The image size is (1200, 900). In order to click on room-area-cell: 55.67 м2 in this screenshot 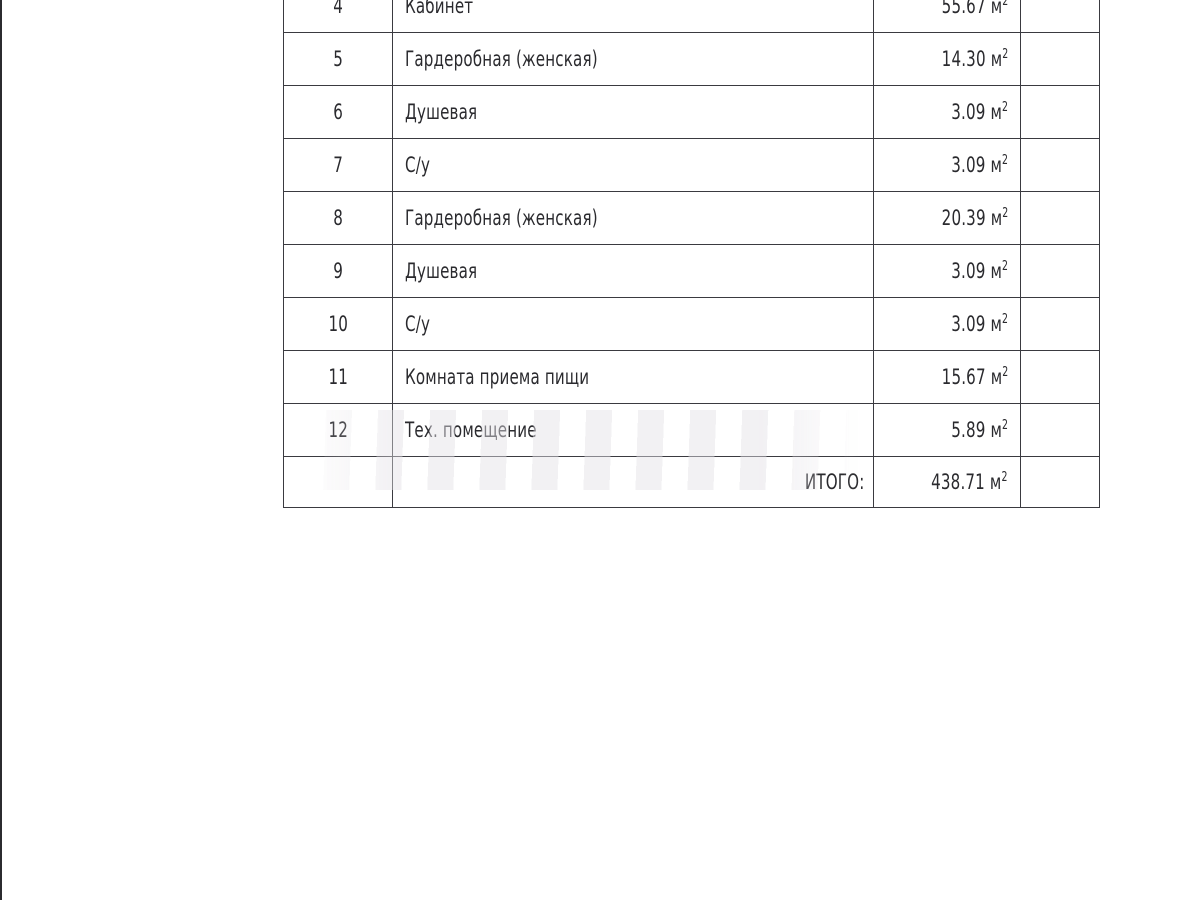, I will do `click(947, 16)`.